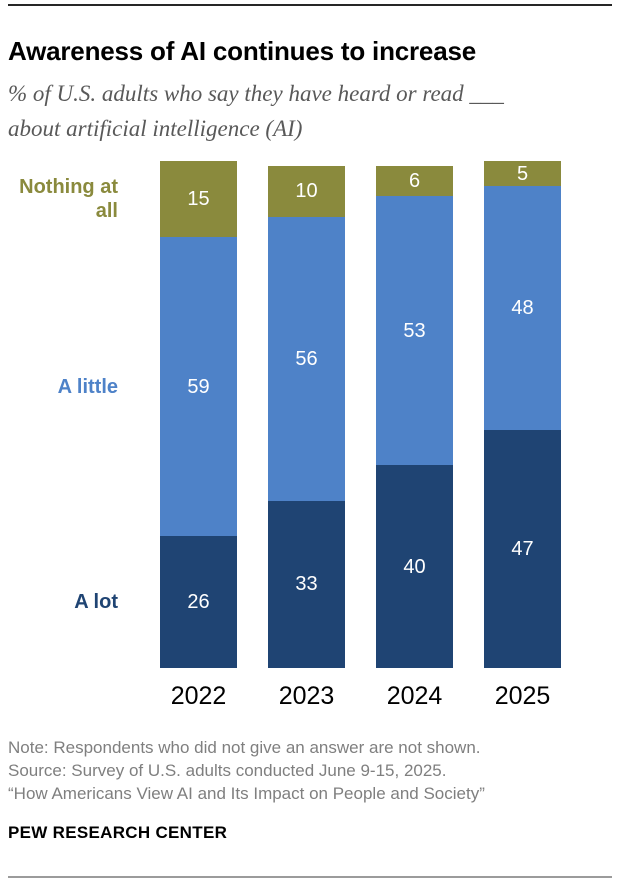 This screenshot has height=886, width=620. I want to click on segment-value-label: 26, so click(198, 602).